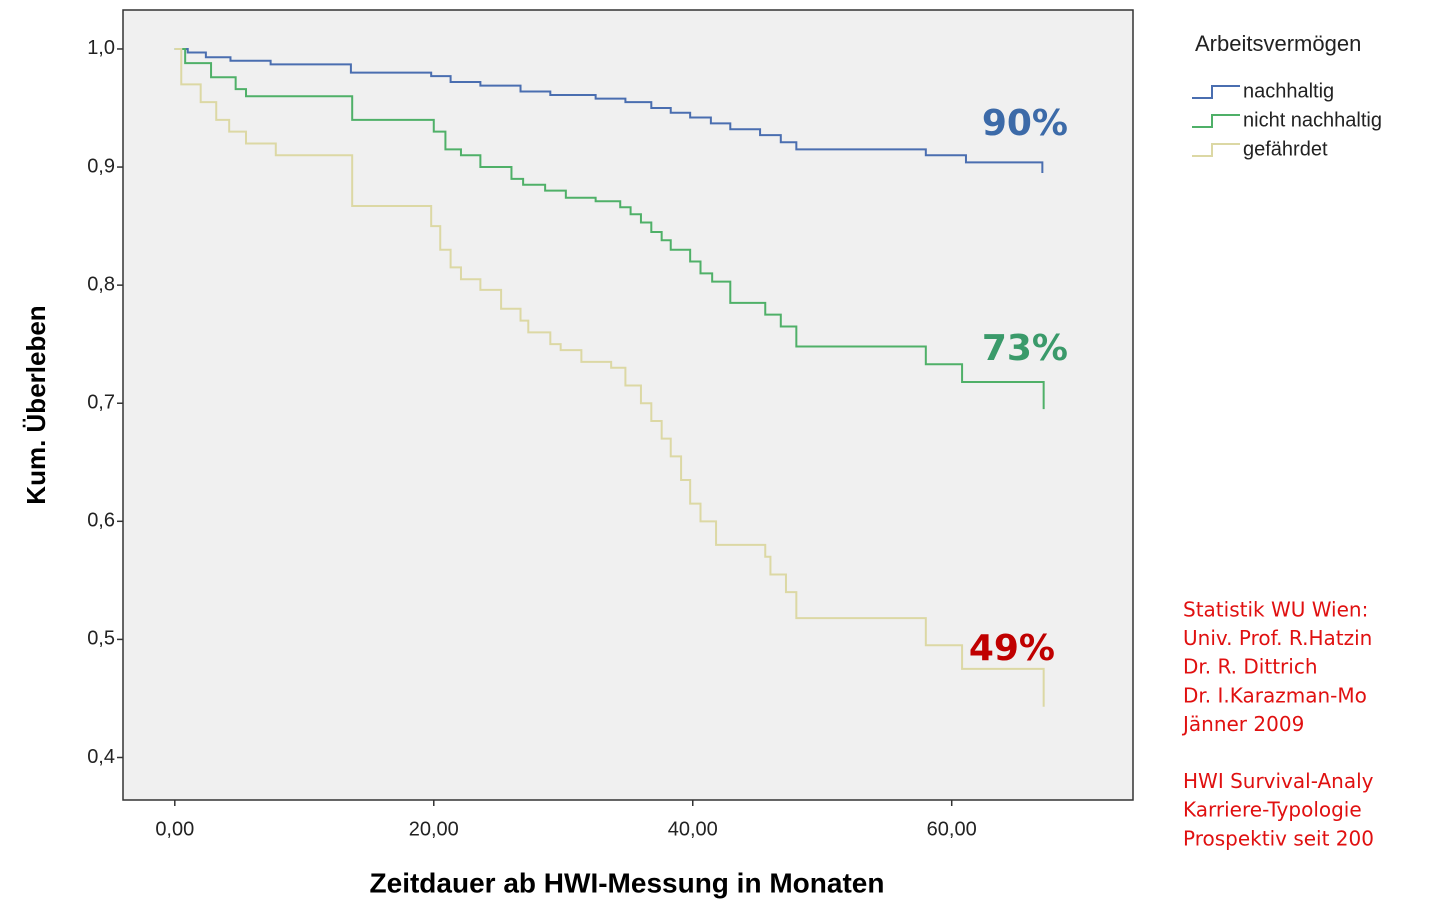  Describe the element at coordinates (693, 829) in the screenshot. I see `x-tick-label: 40,00` at that location.